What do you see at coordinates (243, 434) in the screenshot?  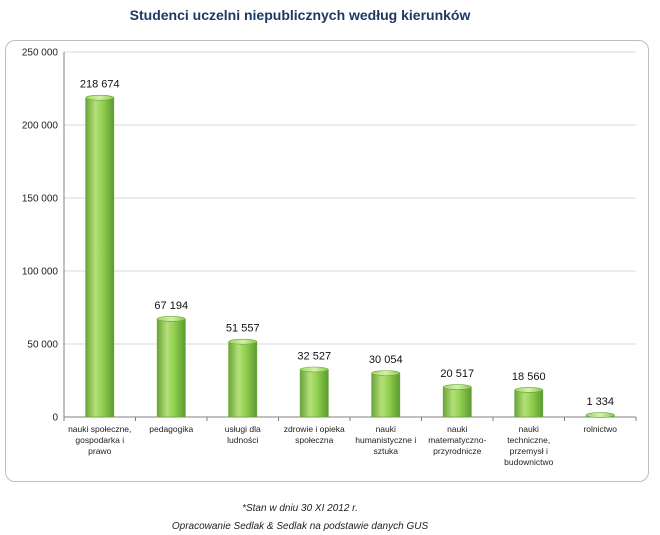 I see `x-tick-label: usługi dla ludności` at bounding box center [243, 434].